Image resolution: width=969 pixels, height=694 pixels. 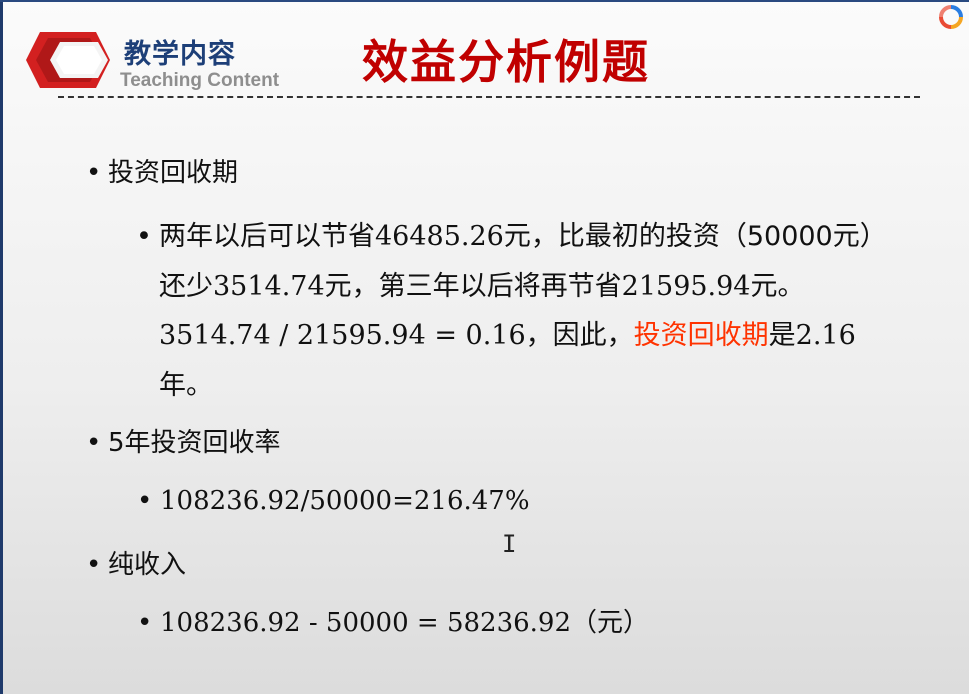 What do you see at coordinates (173, 173) in the screenshot?
I see `bullet-label: 投资回收期` at bounding box center [173, 173].